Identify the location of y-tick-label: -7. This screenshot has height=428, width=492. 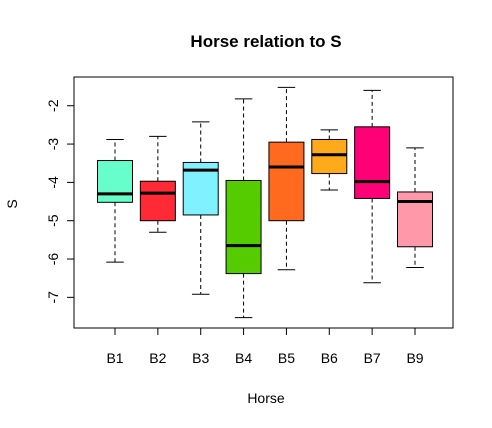
(53, 297).